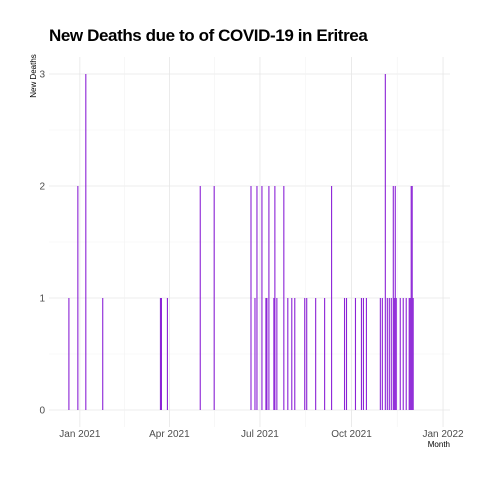  I want to click on x-tick-label: Jul 2021, so click(260, 434).